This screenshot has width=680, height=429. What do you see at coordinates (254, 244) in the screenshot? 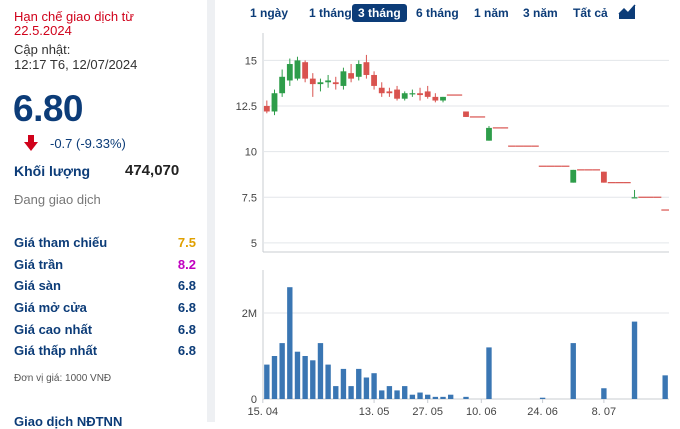
I see `price-tick-label: 5` at bounding box center [254, 244].